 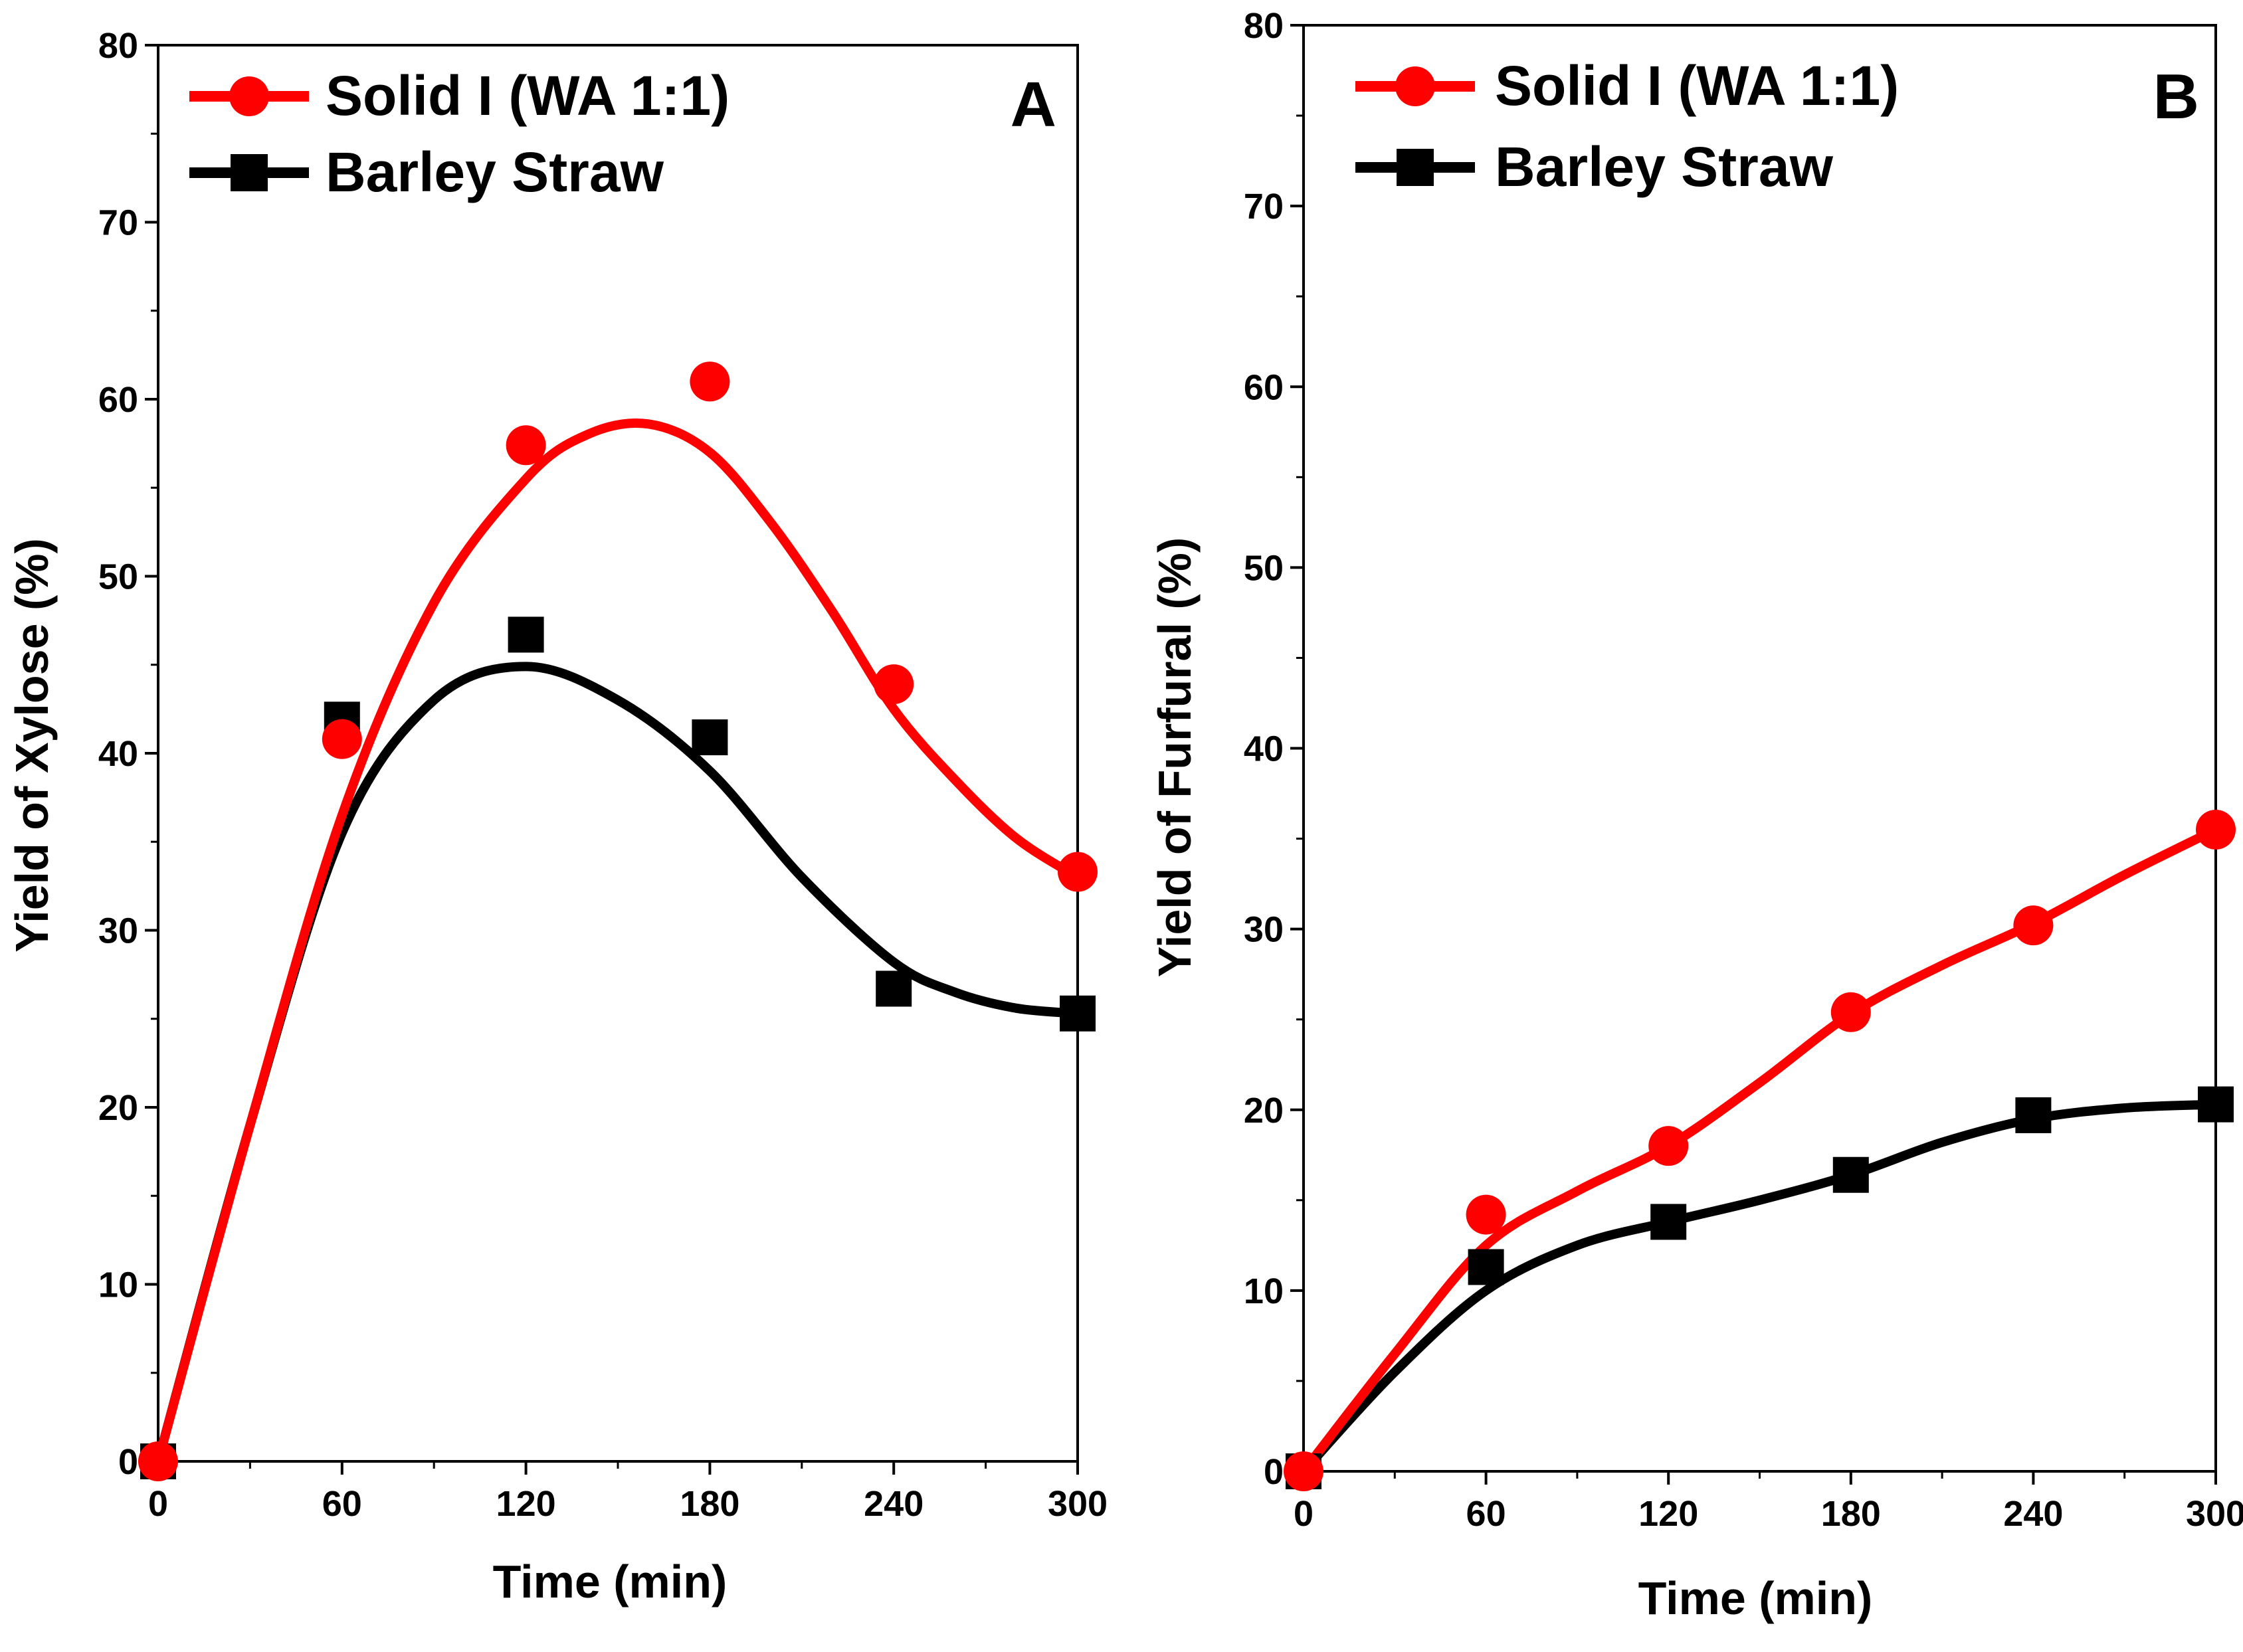 I want to click on y-axis-title-b: Yield of Furfural (%), so click(x=1175, y=757).